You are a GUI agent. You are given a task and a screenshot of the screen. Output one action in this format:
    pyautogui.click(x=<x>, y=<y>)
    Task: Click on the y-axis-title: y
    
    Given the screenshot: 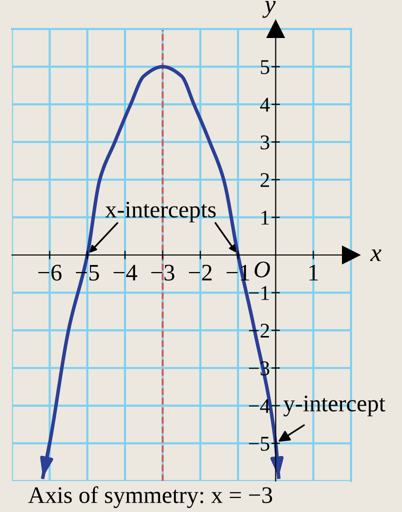 What is the action you would take?
    pyautogui.click(x=269, y=9)
    